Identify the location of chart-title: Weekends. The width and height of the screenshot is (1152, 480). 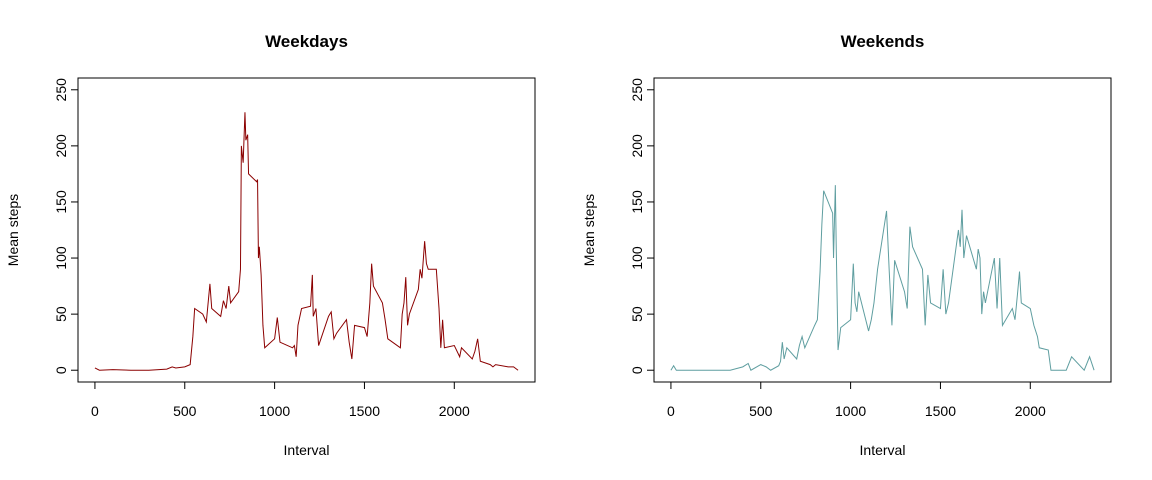
(883, 41).